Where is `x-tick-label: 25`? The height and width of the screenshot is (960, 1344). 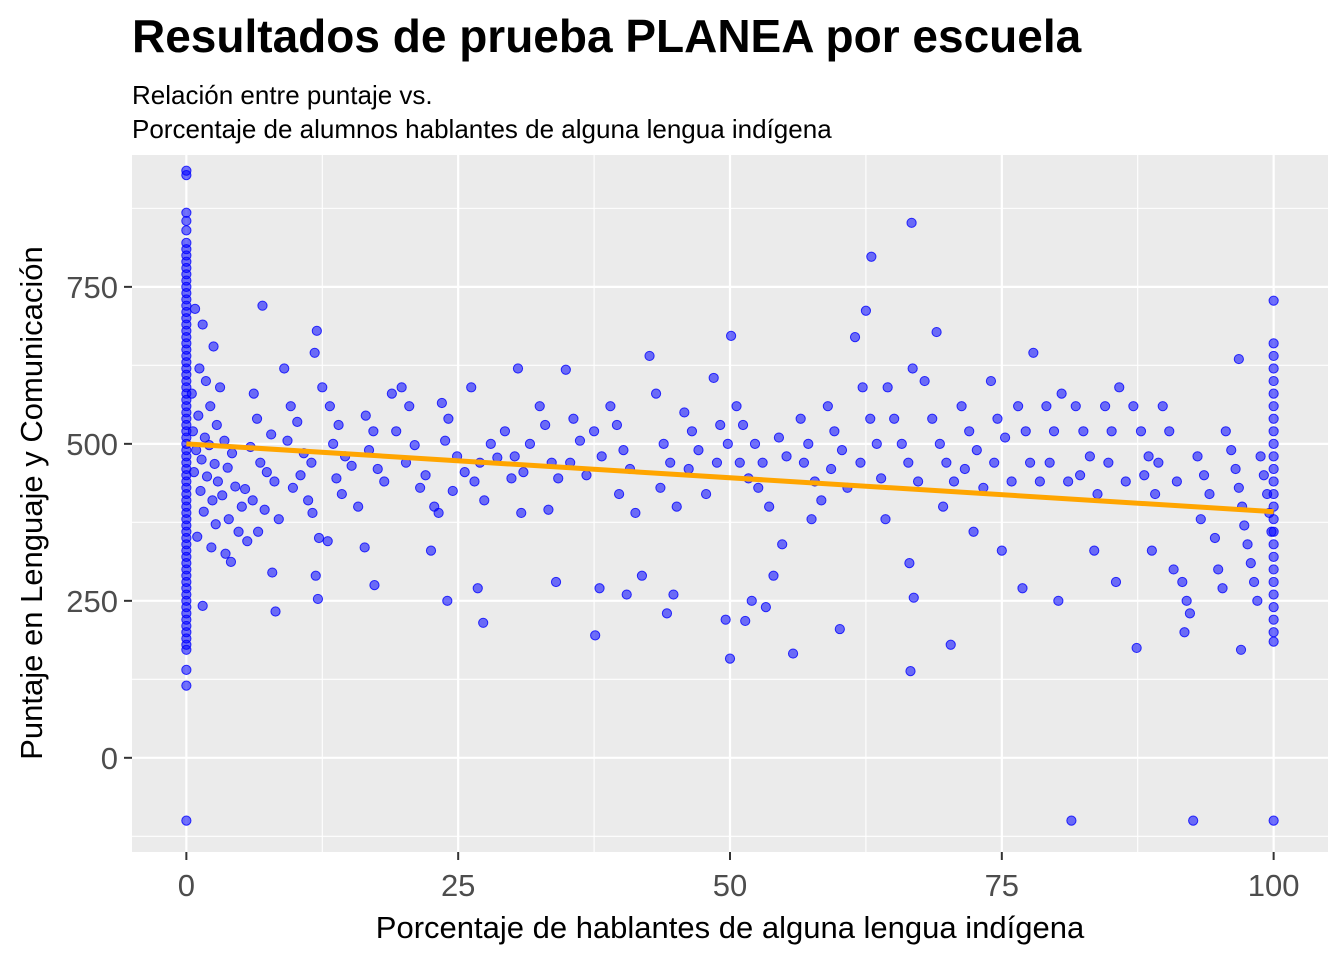
x-tick-label: 25 is located at coordinates (458, 885).